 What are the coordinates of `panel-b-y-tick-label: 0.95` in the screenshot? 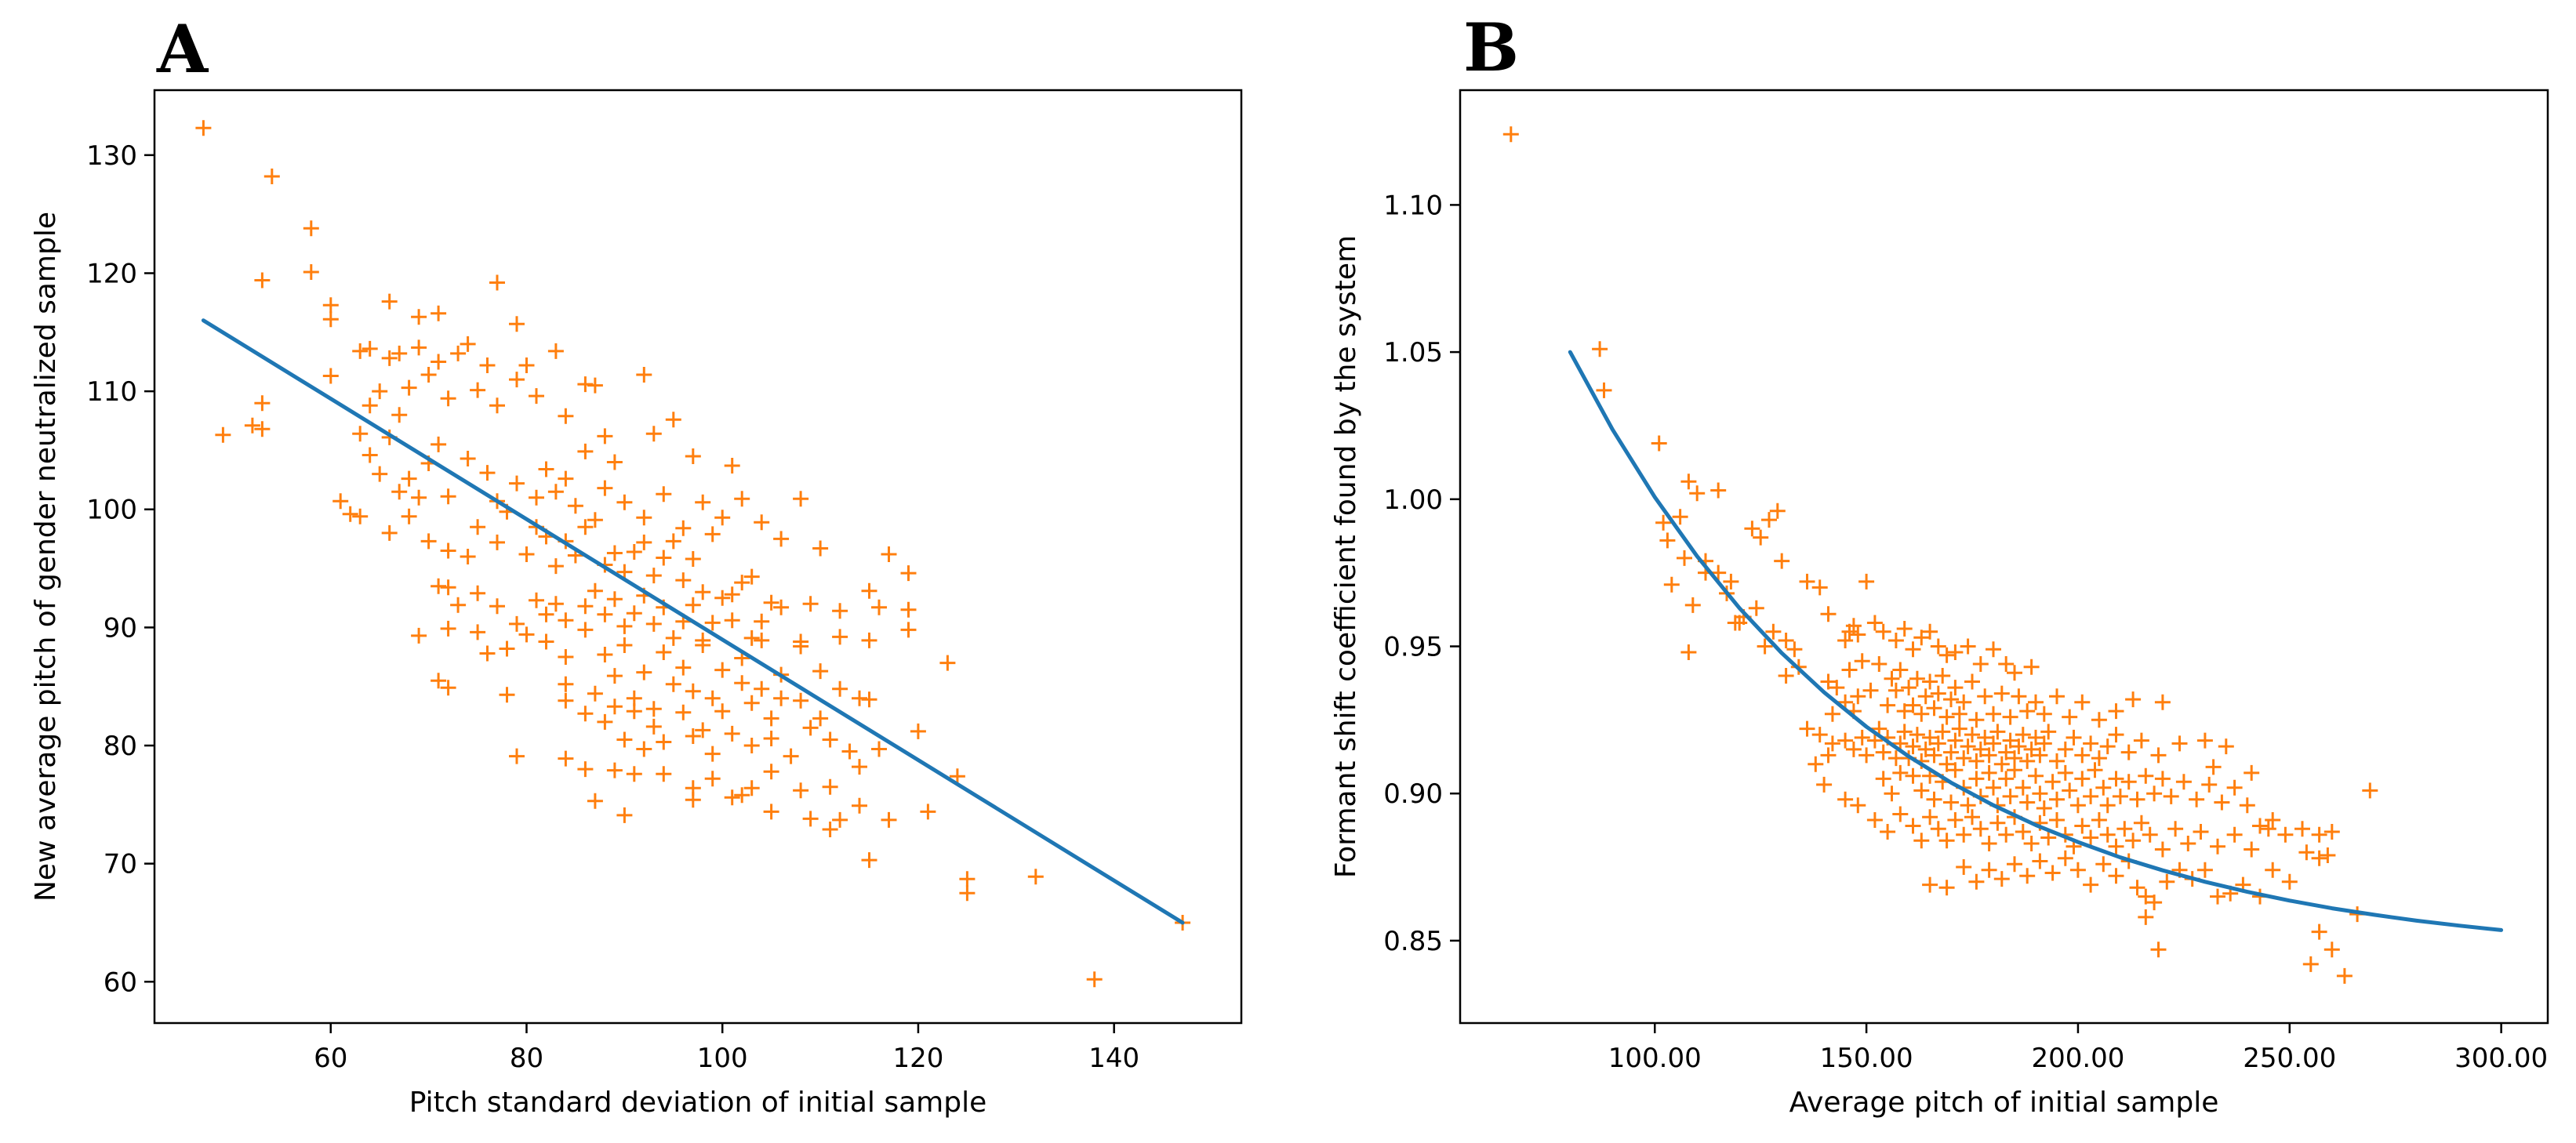 It's located at (1413, 646).